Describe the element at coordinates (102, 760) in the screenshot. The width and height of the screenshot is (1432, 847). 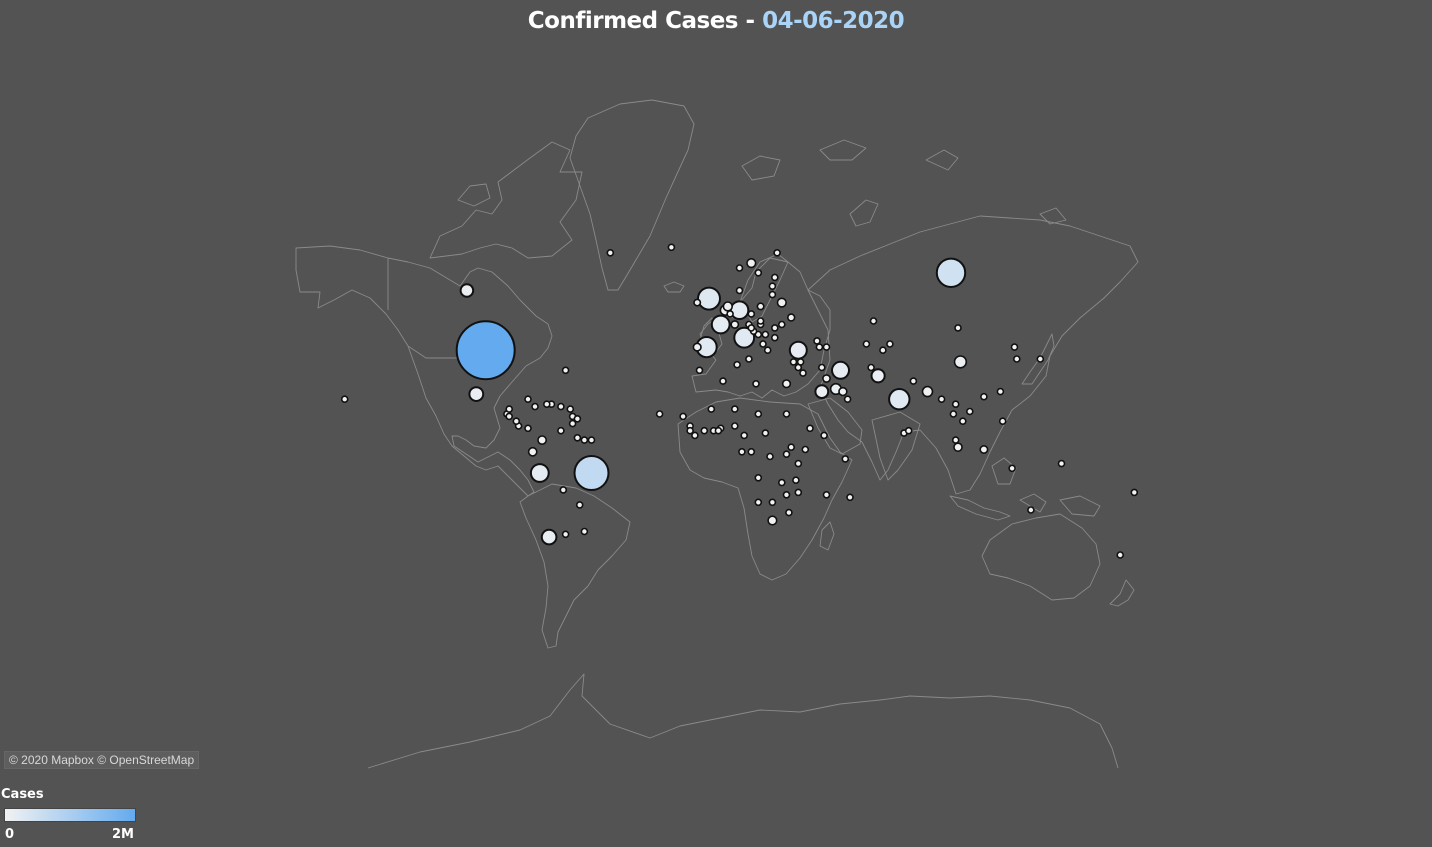
I see `map-attribution: © 2020 Mapbox © OpenStreetMap` at that location.